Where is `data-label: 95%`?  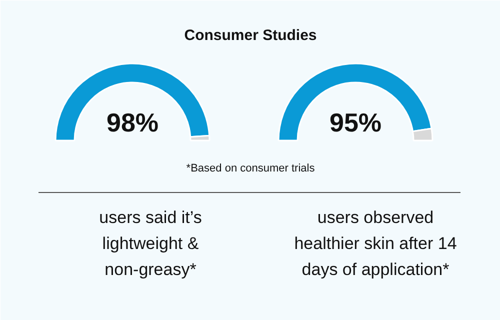 data-label: 95% is located at coordinates (355, 123).